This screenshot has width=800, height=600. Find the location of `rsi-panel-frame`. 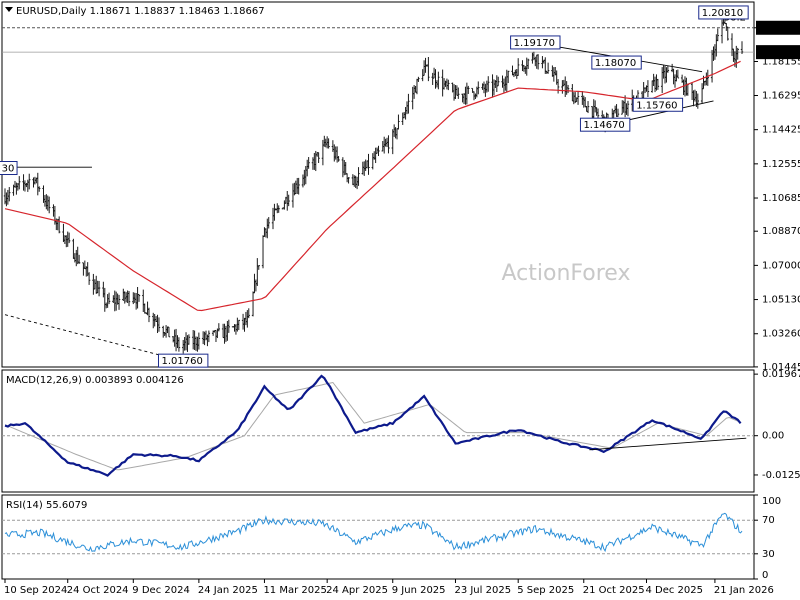

rsi-panel-frame is located at coordinates (378, 537).